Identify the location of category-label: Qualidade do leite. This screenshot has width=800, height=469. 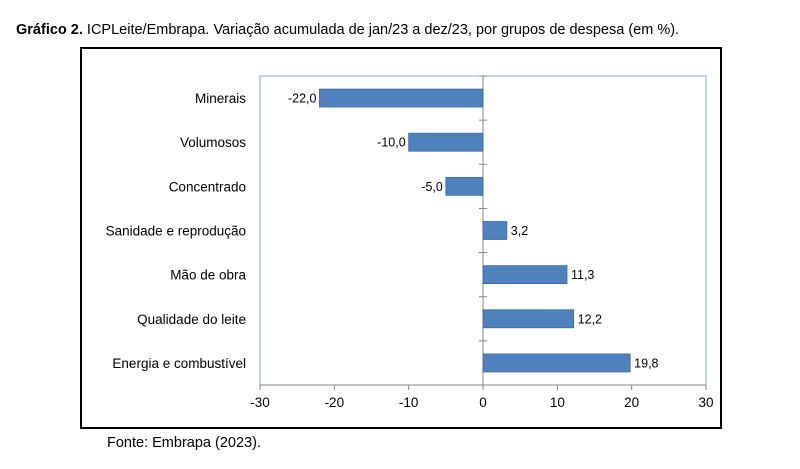
(191, 319).